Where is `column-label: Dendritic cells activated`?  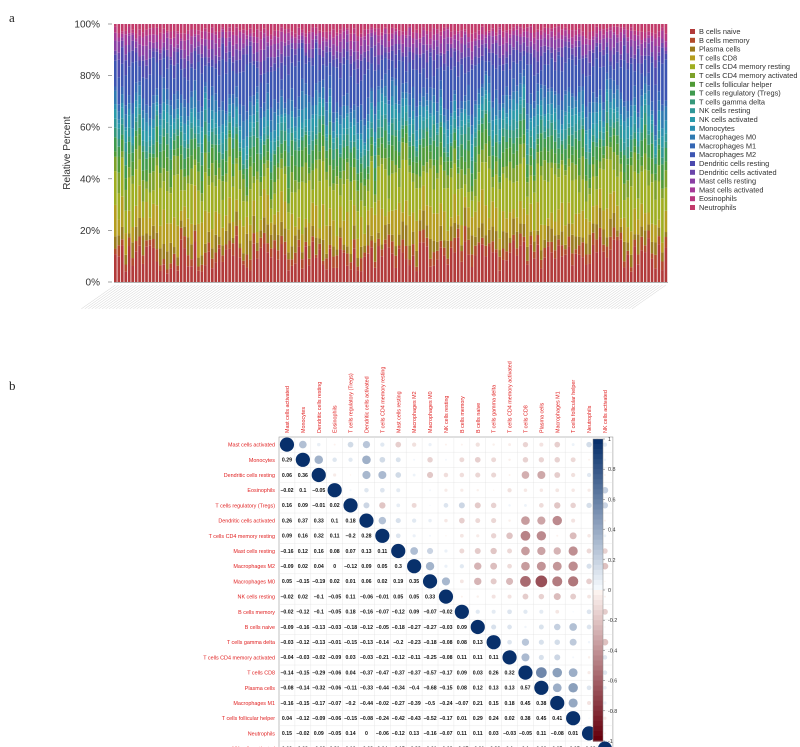
column-label: Dendritic cells activated is located at coordinates (367, 404).